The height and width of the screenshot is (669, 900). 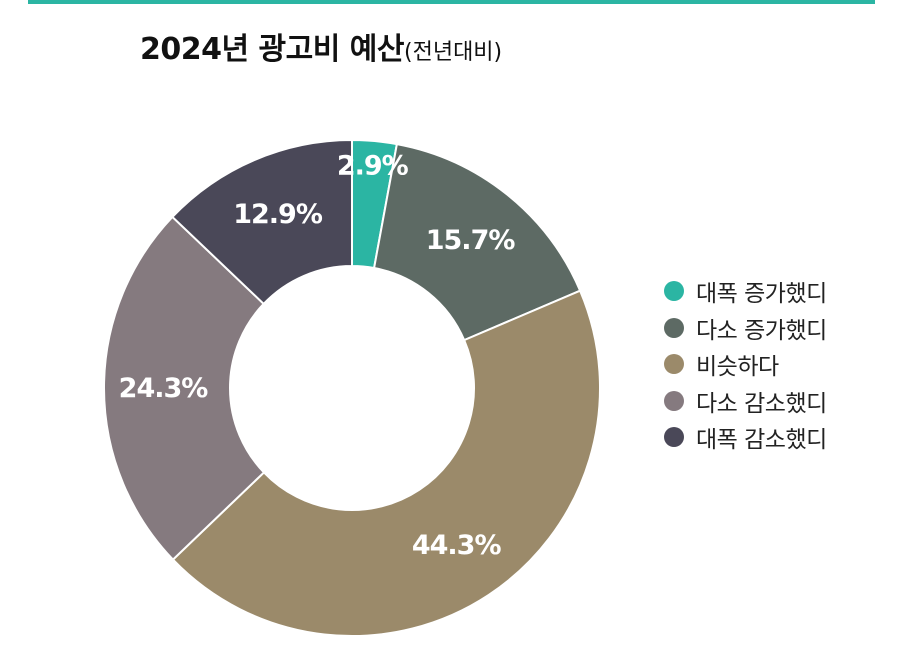 What do you see at coordinates (164, 388) in the screenshot?
I see `slice-label-4: 24.3%` at bounding box center [164, 388].